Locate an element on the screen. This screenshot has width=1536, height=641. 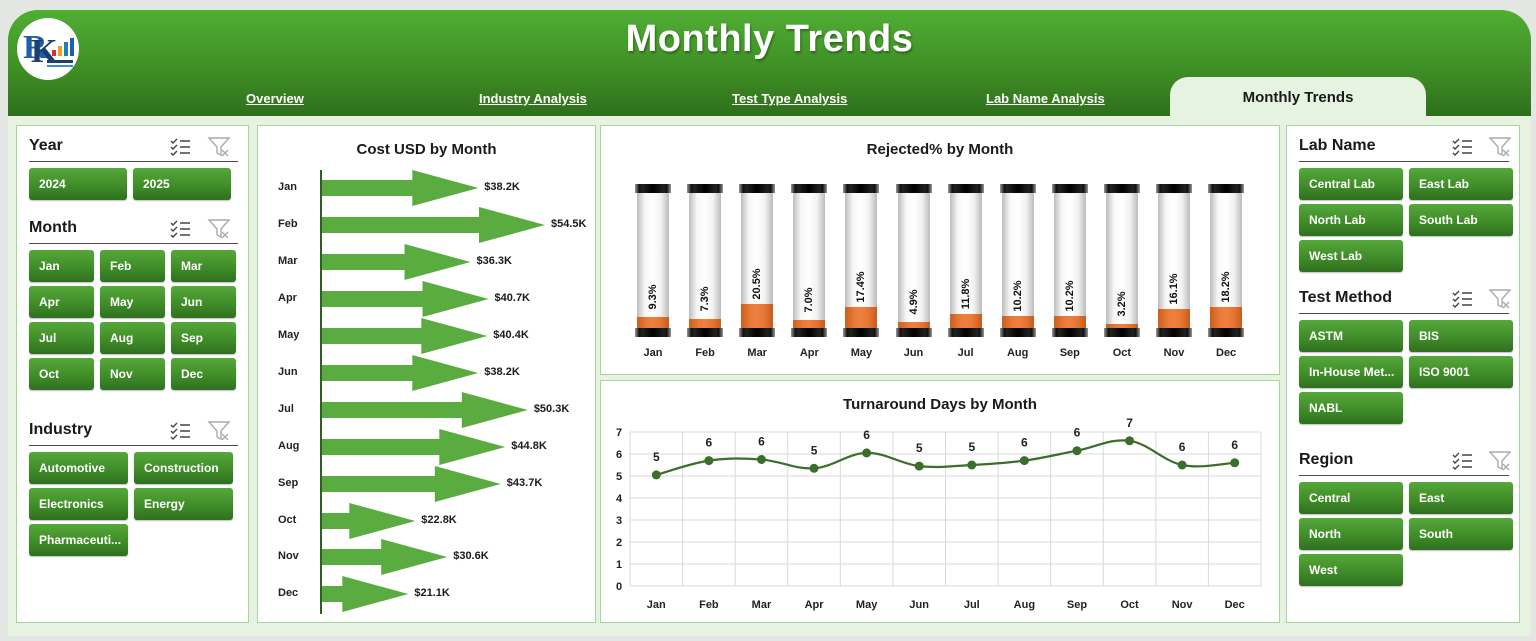
category-label: Feb is located at coordinates (288, 224).